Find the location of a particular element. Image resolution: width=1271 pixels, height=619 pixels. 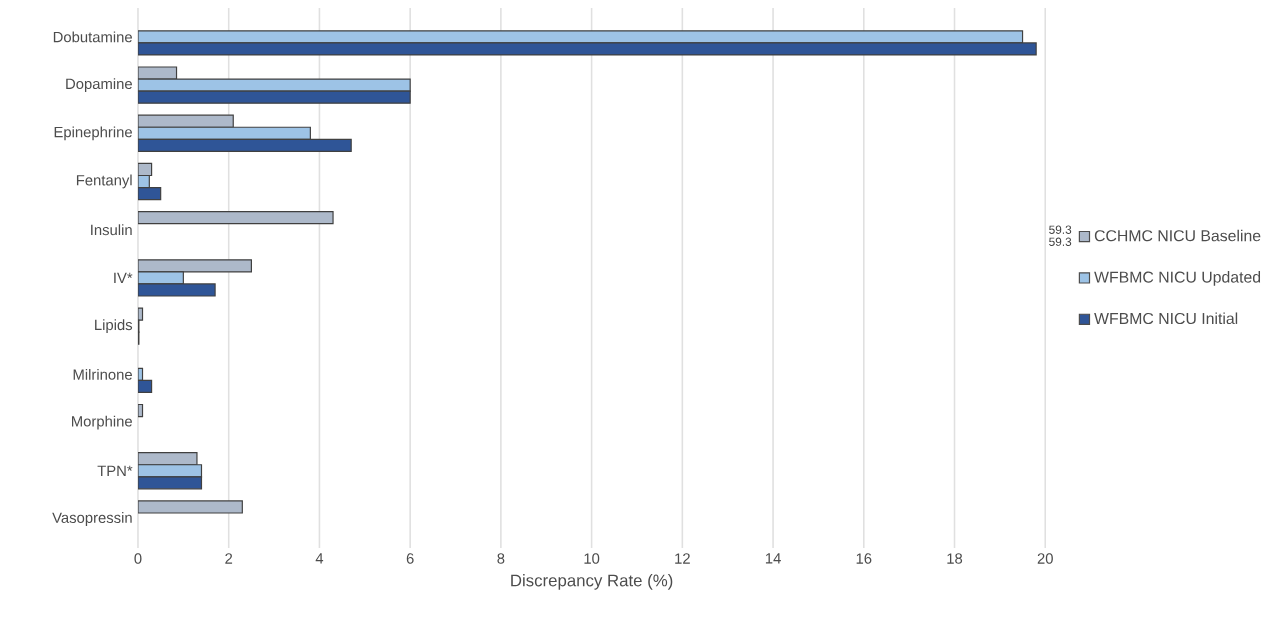

x-tick-label: 14 is located at coordinates (773, 558).